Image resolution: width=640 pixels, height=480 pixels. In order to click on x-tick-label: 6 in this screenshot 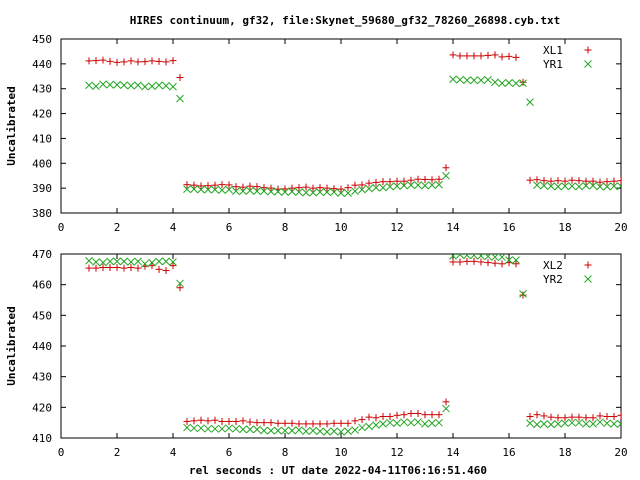, I will do `click(229, 227)`.